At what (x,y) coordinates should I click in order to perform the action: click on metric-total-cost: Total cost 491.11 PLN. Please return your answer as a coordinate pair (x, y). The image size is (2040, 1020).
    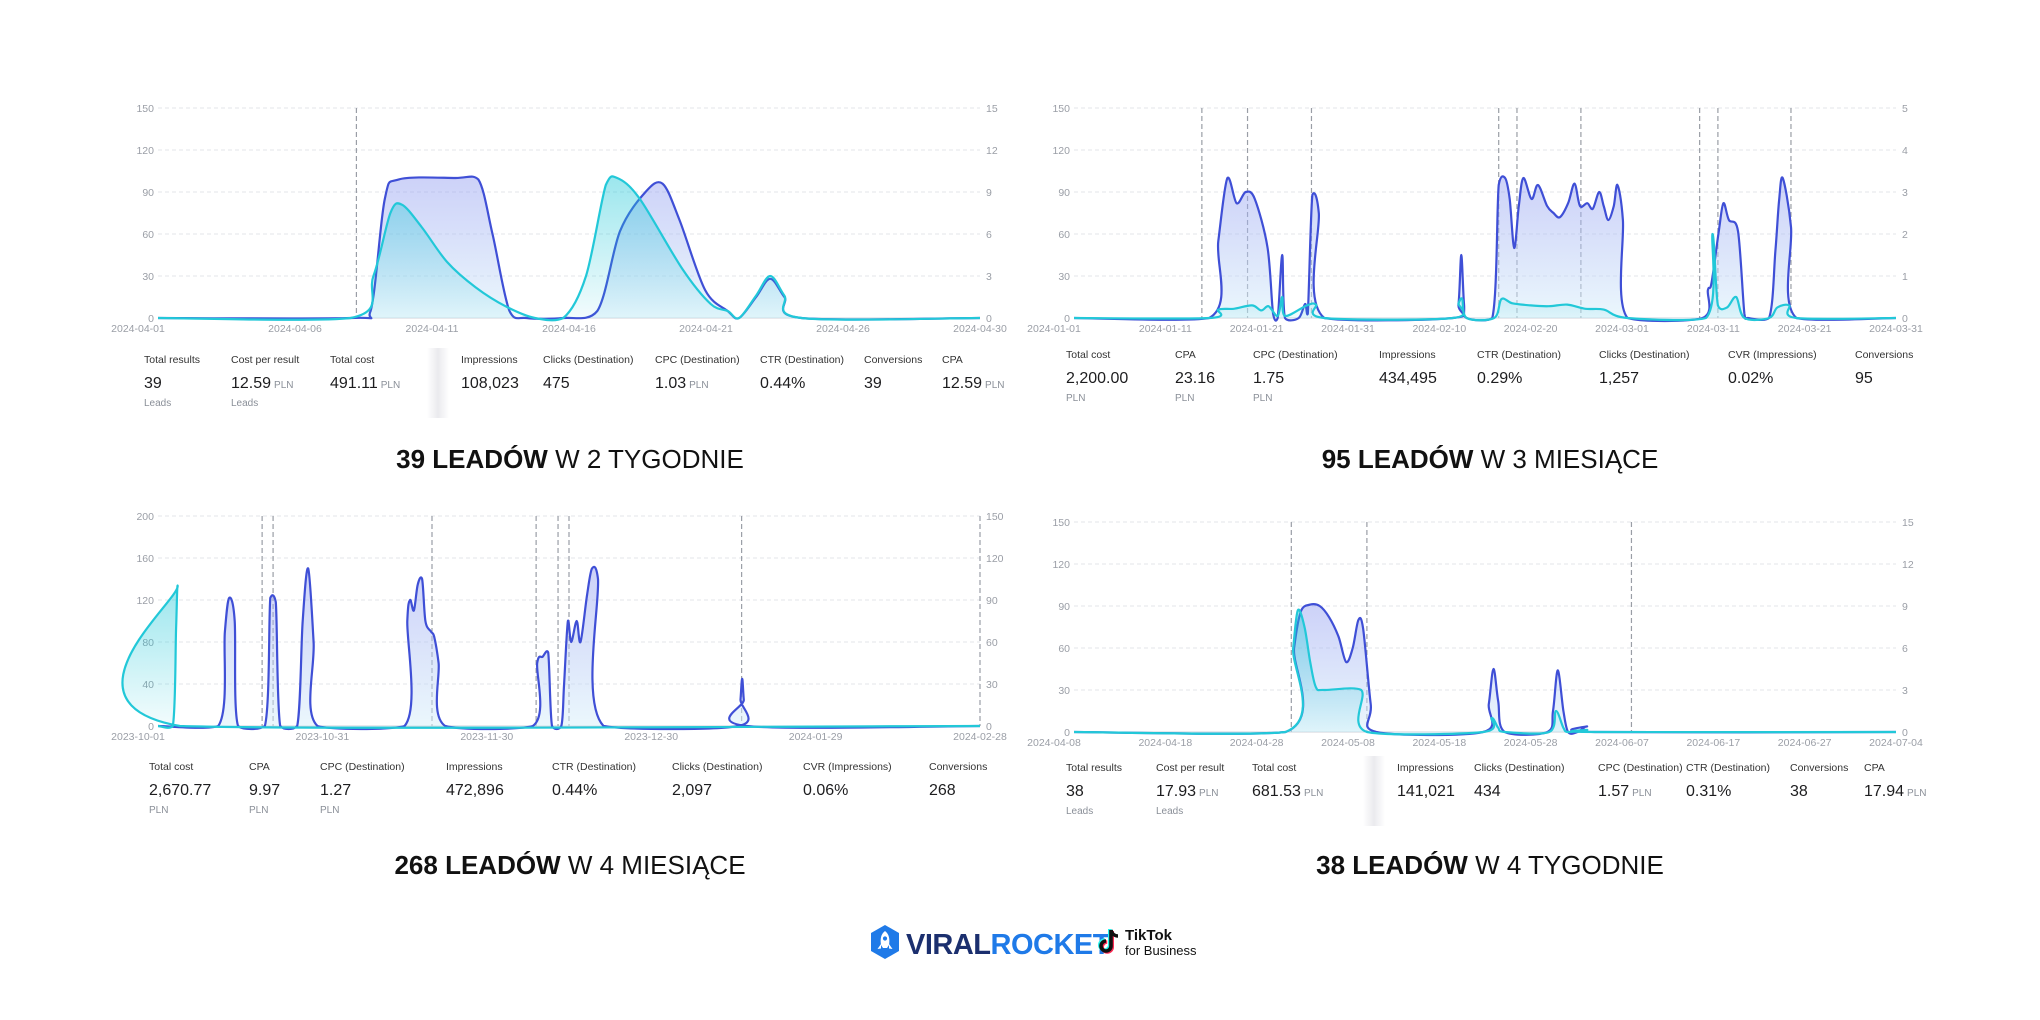
    Looking at the image, I should click on (365, 373).